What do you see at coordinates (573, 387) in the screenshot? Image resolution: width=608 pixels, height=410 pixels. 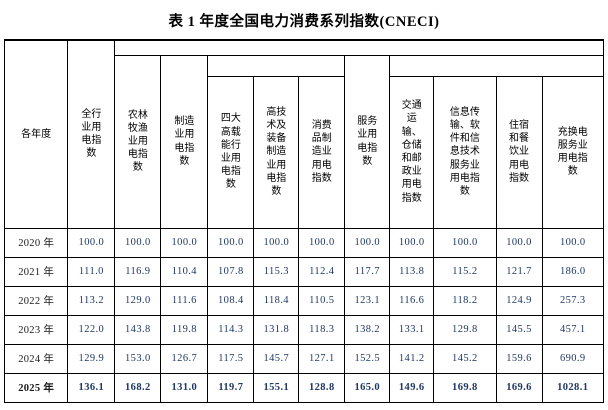 I see `value-cell: 1028.1` at bounding box center [573, 387].